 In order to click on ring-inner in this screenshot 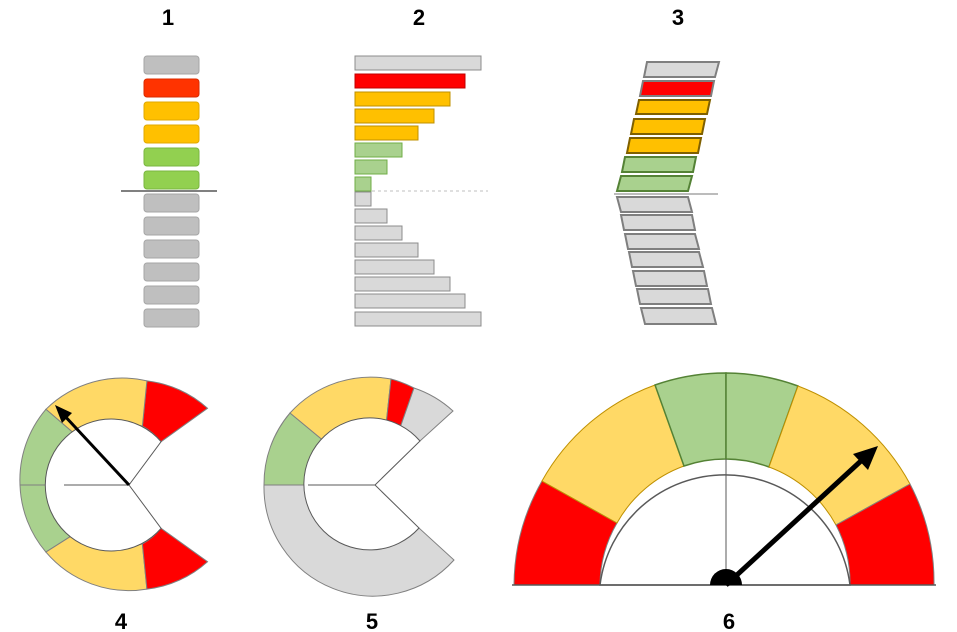, I will do `click(362, 484)`.